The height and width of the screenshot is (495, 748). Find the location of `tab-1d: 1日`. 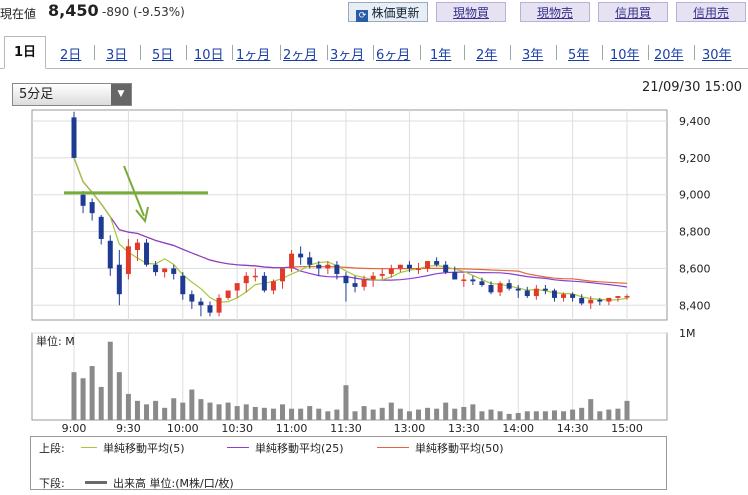

tab-1d: 1日 is located at coordinates (25, 52).